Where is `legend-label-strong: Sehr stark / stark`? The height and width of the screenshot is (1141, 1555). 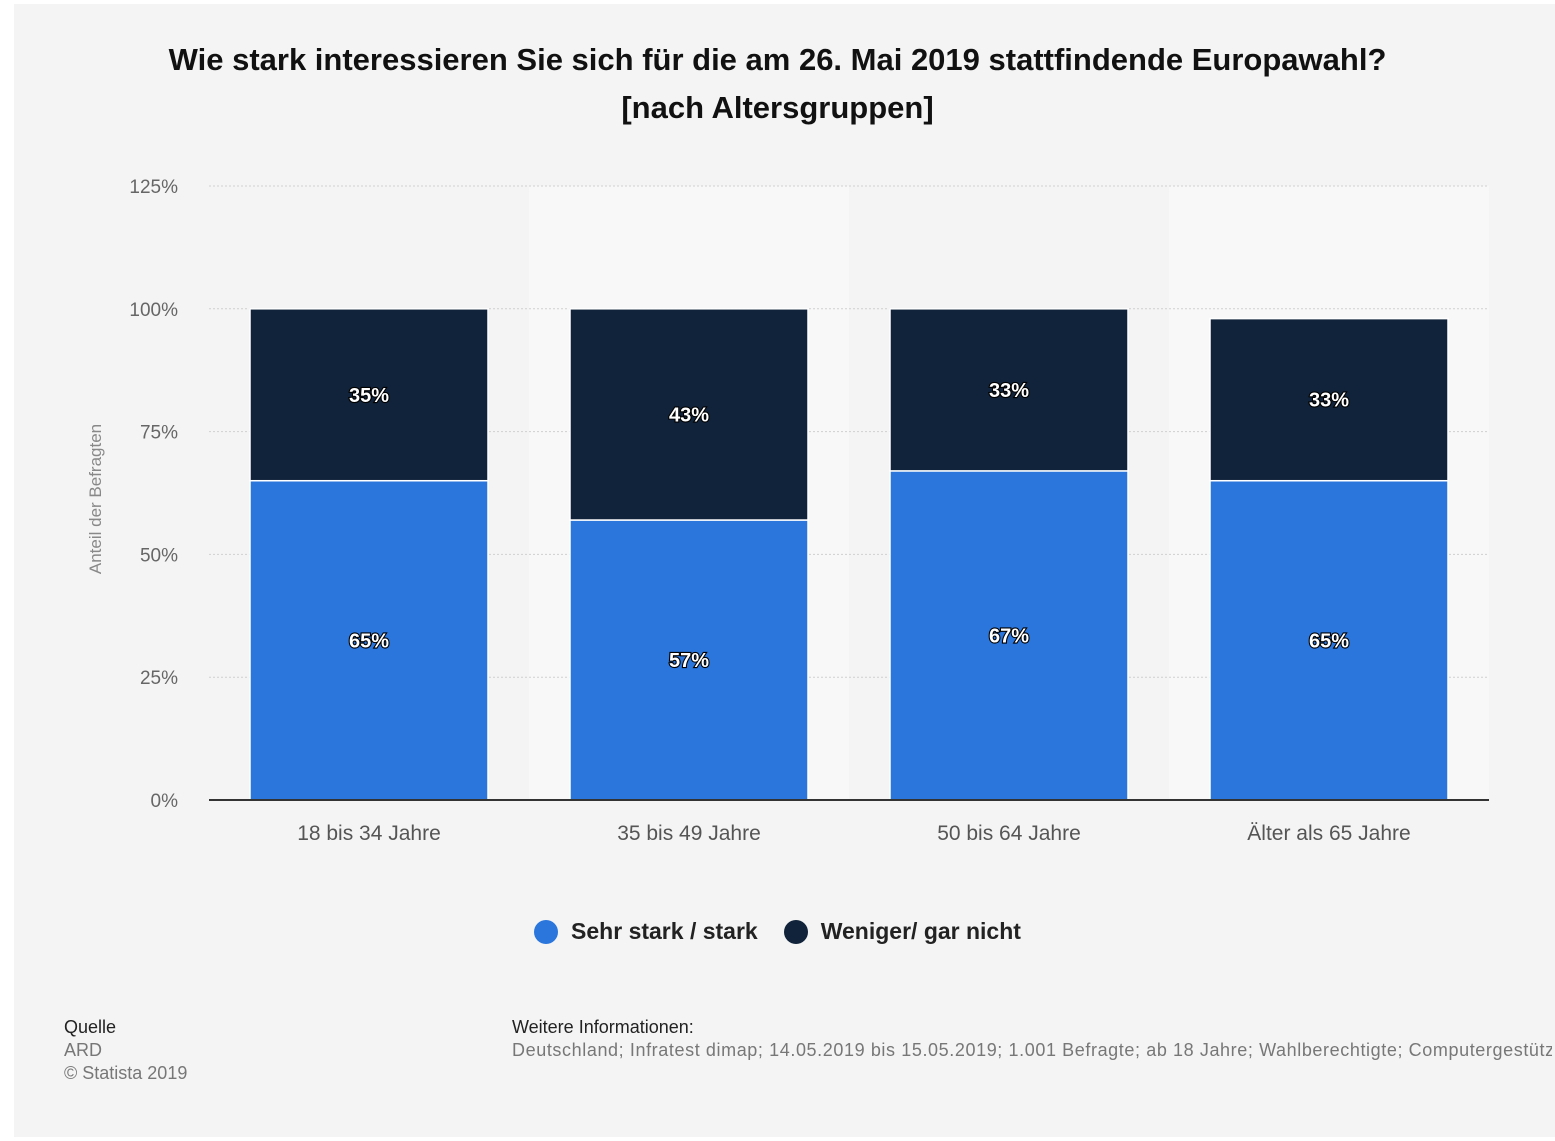
legend-label-strong: Sehr stark / stark is located at coordinates (664, 931).